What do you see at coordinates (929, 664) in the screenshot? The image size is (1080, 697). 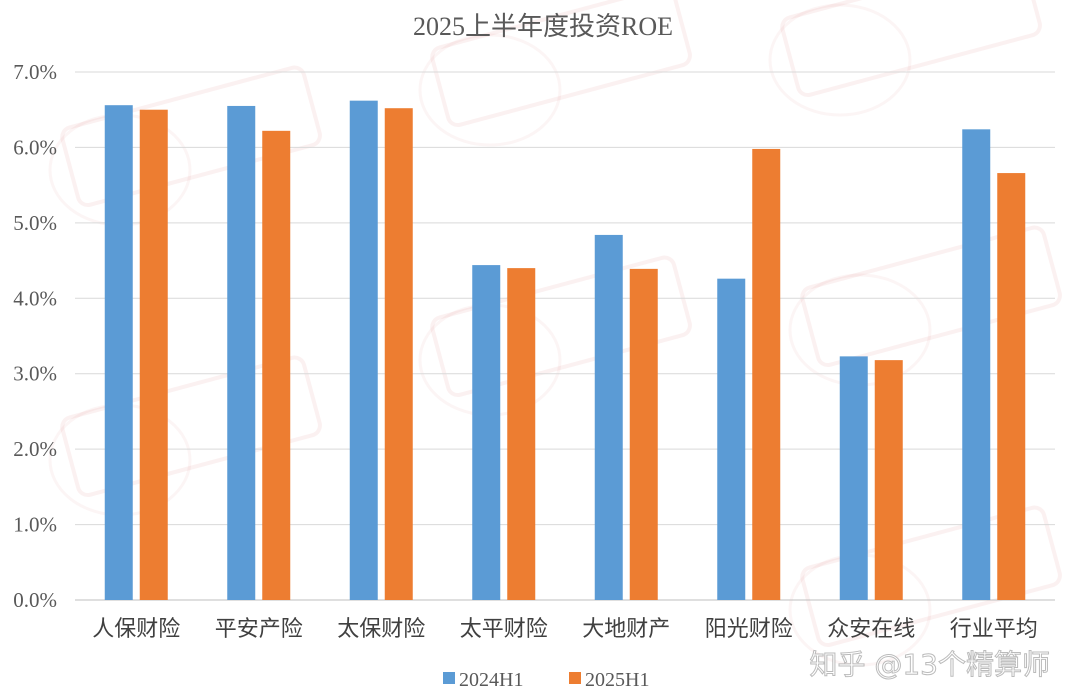 I see `credit-watermark: 知乎 @13个精算师` at bounding box center [929, 664].